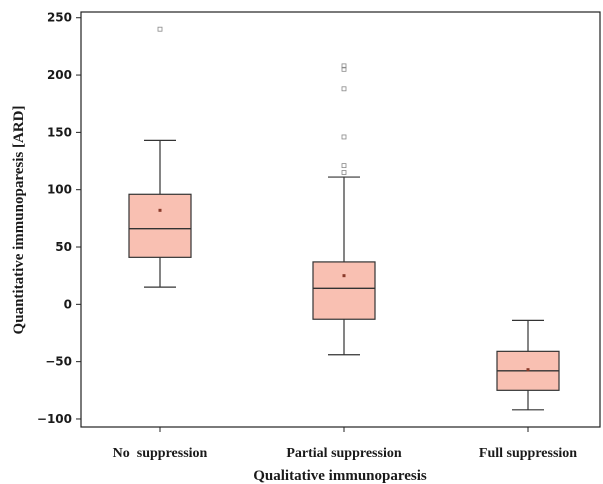  I want to click on y-tick-label: 150, so click(59, 132).